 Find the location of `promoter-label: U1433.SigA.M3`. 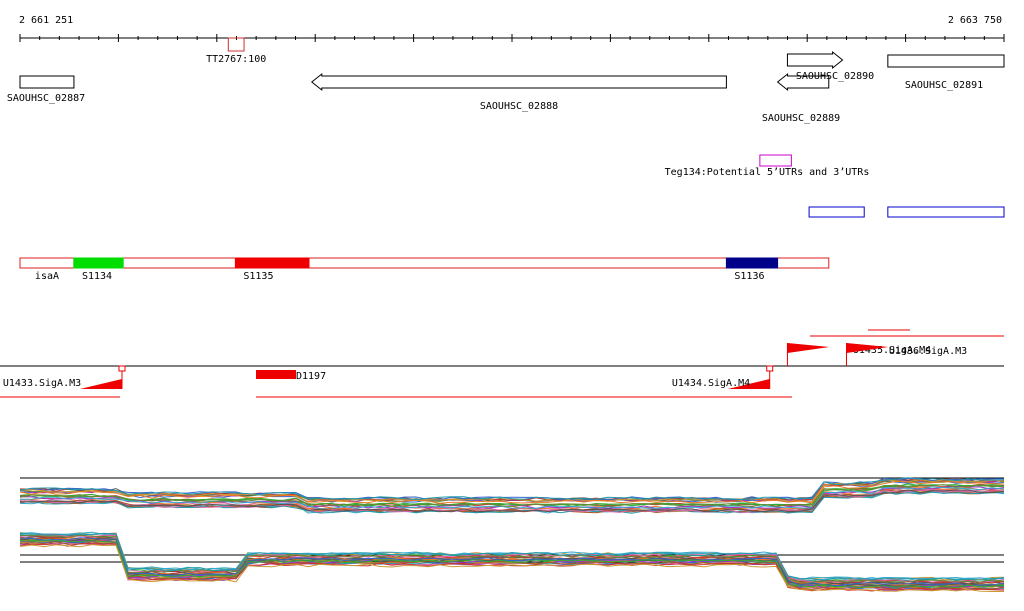

promoter-label: U1433.SigA.M3 is located at coordinates (42, 383).